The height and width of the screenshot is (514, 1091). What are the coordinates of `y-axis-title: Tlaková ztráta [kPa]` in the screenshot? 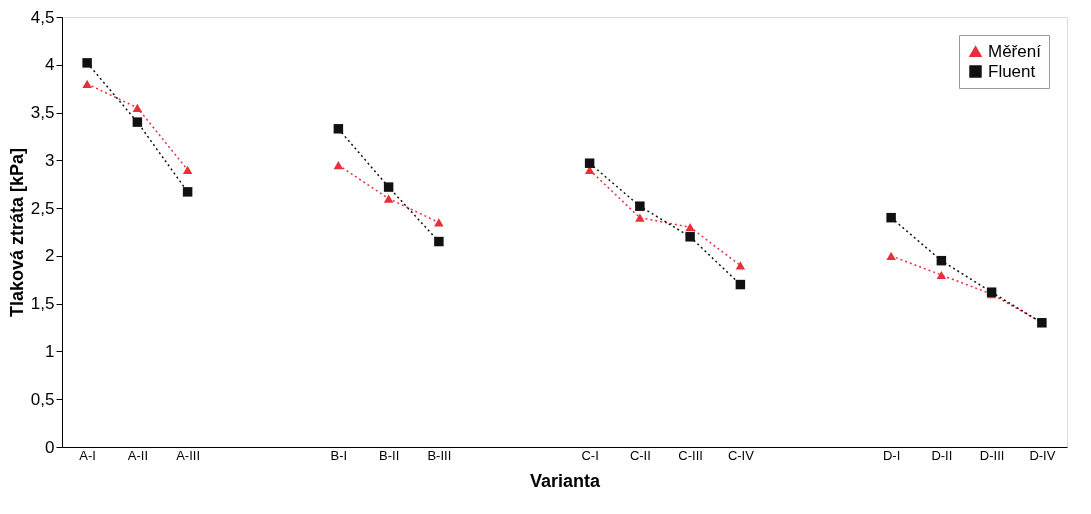 It's located at (16, 232).